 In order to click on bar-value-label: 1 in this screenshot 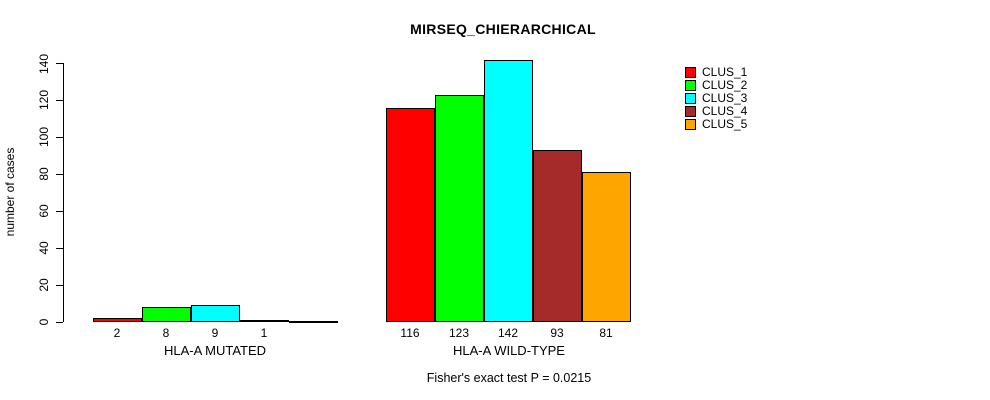, I will do `click(264, 333)`.